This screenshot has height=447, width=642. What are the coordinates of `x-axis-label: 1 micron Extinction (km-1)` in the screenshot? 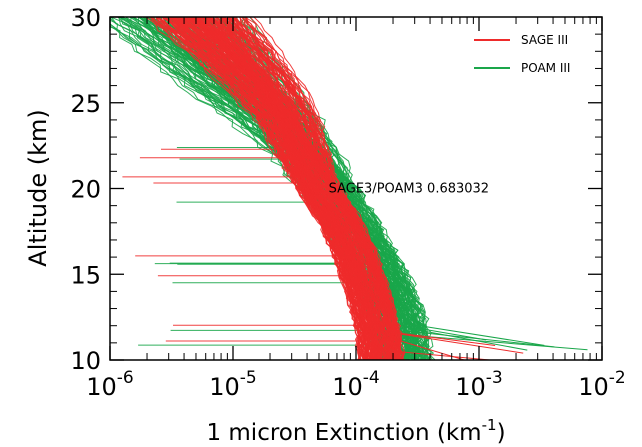 It's located at (355, 431).